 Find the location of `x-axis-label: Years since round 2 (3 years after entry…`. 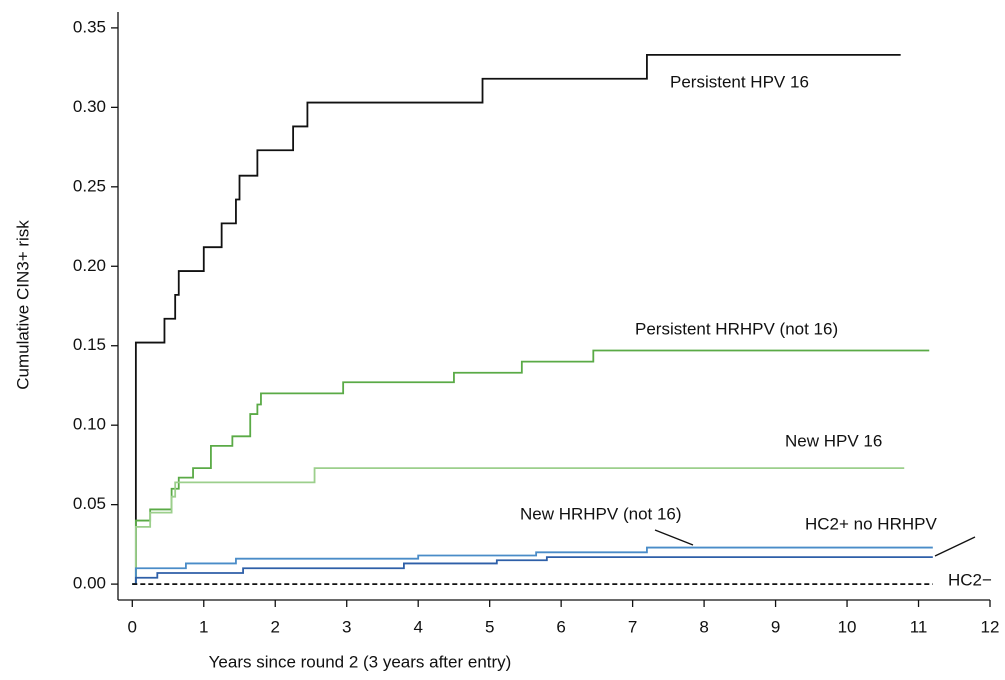

x-axis-label: Years since round 2 (3 years after entry… is located at coordinates (360, 661).